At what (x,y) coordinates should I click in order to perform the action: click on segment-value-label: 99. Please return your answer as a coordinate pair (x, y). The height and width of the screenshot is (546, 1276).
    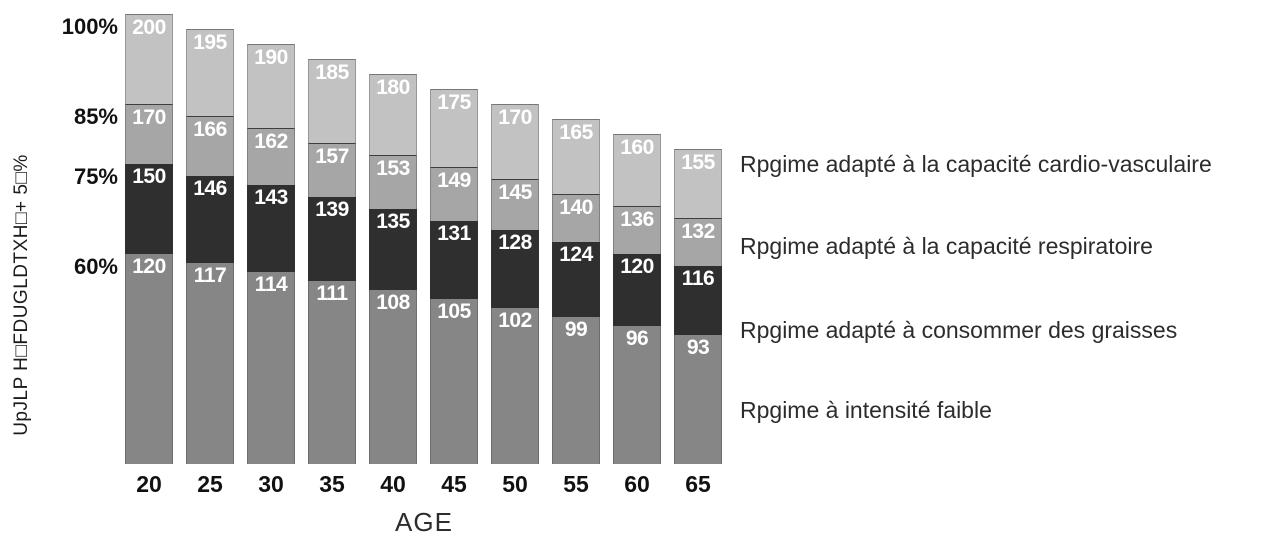
    Looking at the image, I should click on (576, 329).